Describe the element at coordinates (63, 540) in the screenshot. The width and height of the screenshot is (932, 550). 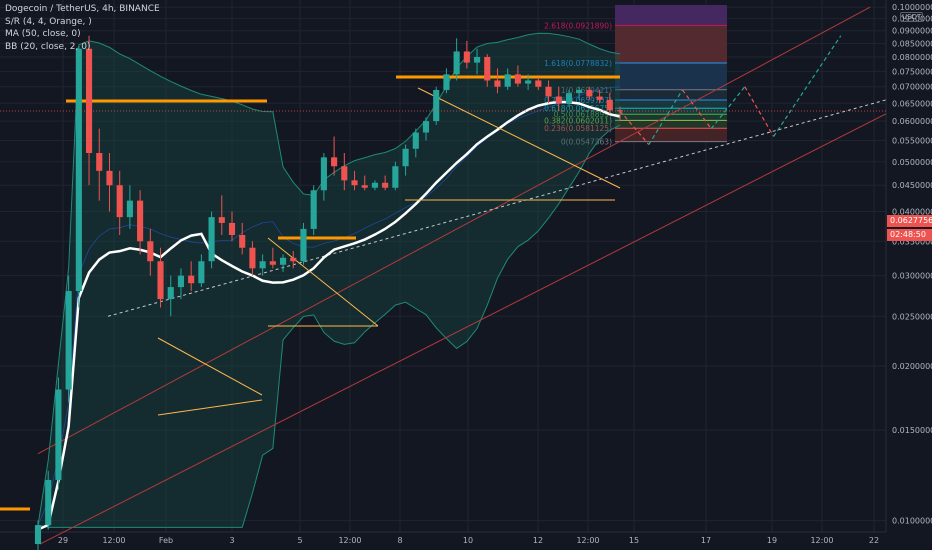
I see `x-tick-label-0: 29` at that location.